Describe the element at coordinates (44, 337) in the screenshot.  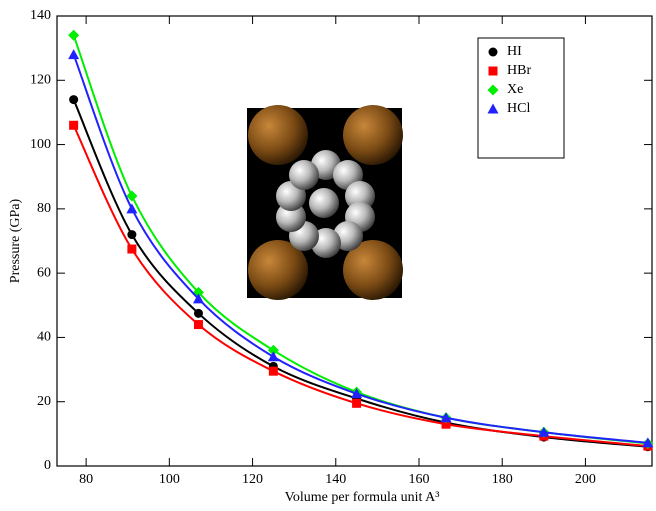
I see `y-tick-label: 40` at that location.